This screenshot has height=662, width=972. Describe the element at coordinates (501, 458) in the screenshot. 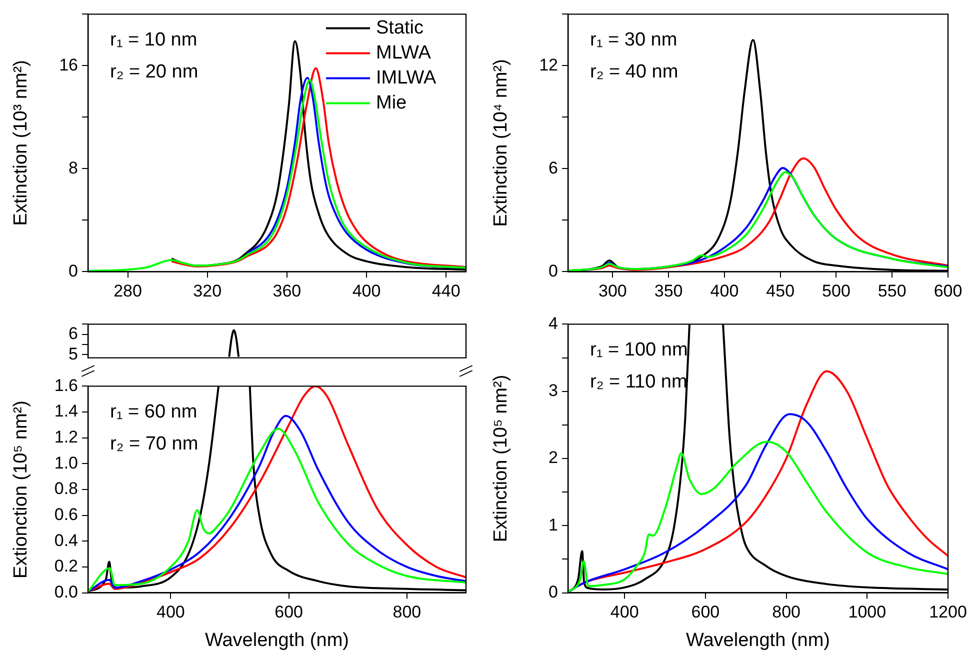

I see `y-axis-title: Extinction (10⁵ nm²)` at that location.